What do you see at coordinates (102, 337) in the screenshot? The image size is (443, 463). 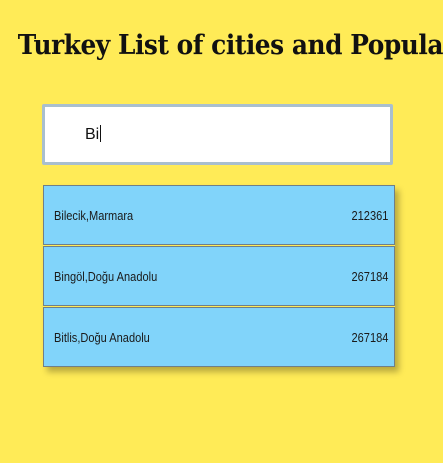 I see `city-name: Bitlis,Doğu Anadolu` at bounding box center [102, 337].